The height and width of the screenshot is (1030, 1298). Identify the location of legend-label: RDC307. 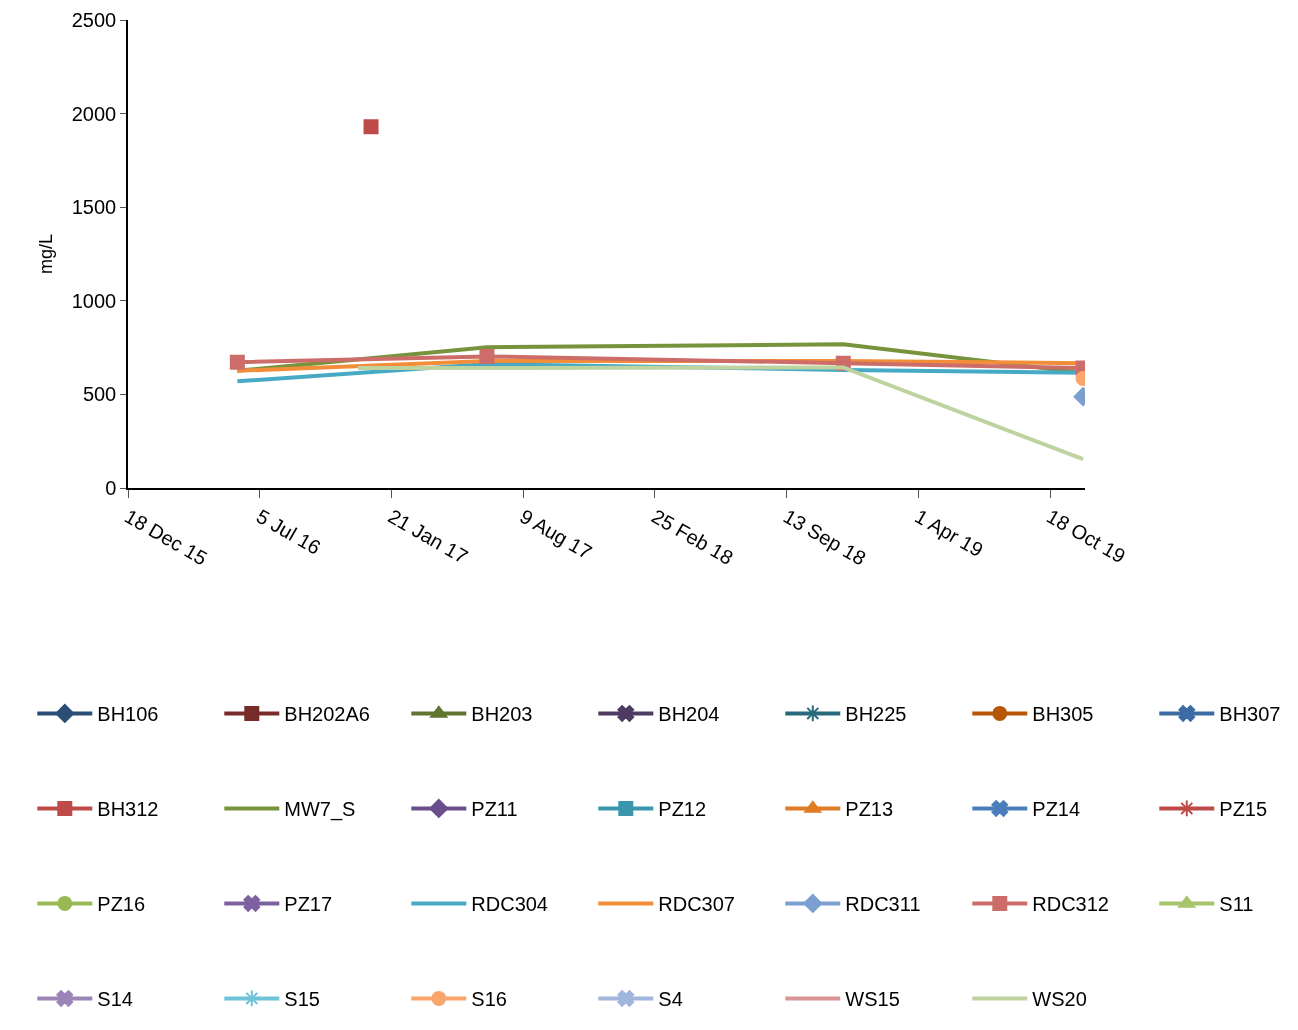
(696, 904).